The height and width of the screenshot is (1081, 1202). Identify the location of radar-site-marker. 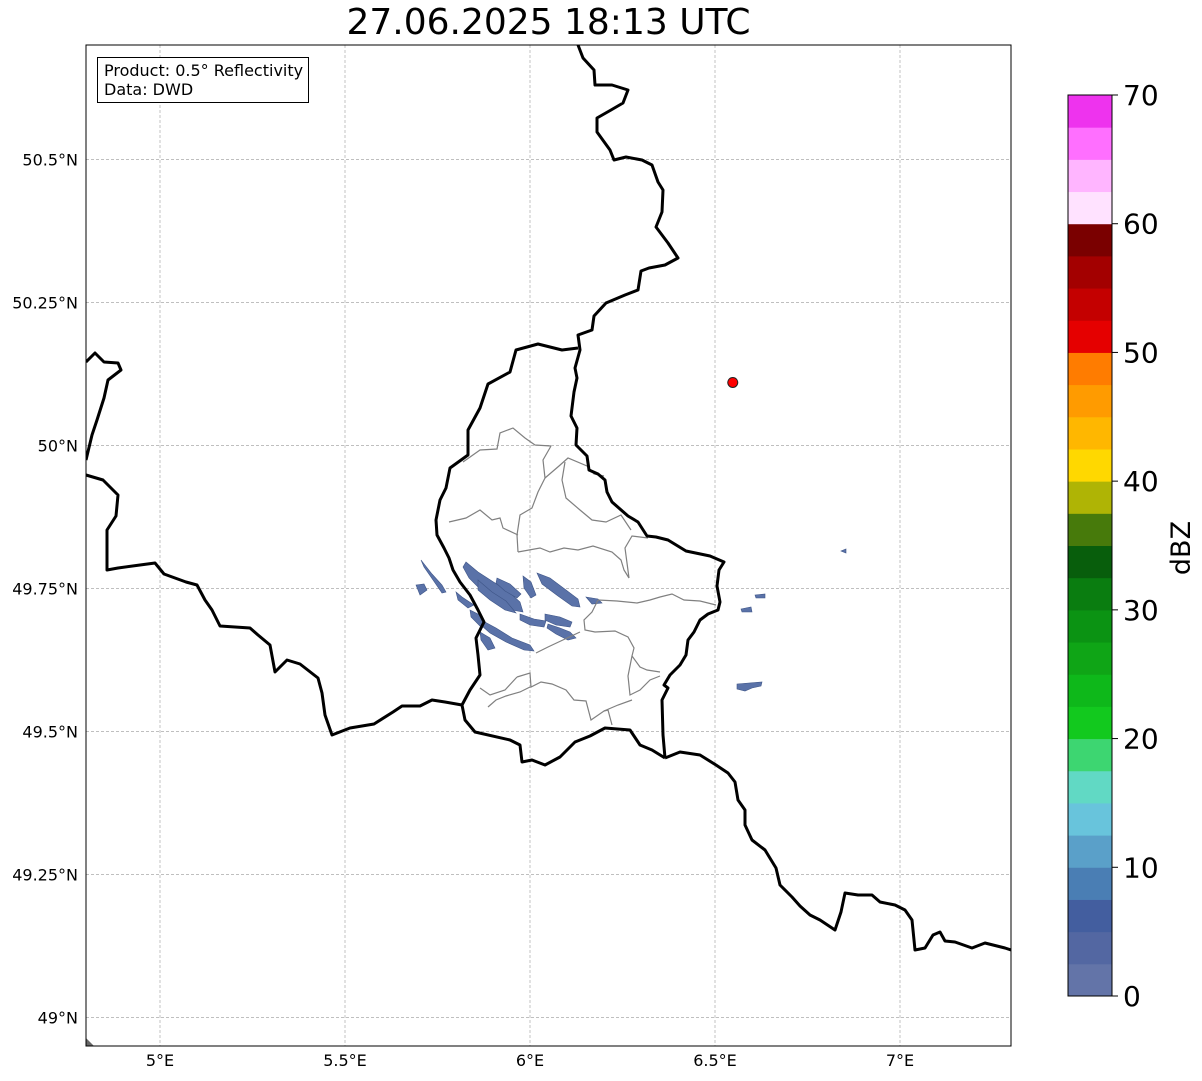
(733, 382).